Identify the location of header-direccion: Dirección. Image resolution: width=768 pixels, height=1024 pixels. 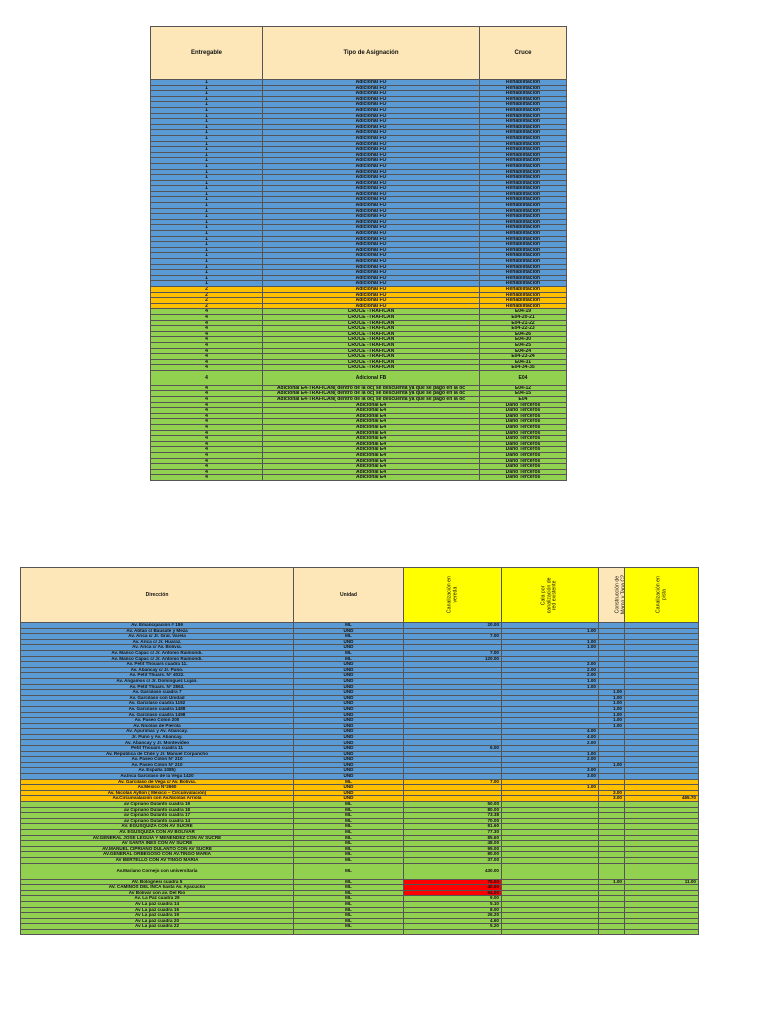
(157, 595).